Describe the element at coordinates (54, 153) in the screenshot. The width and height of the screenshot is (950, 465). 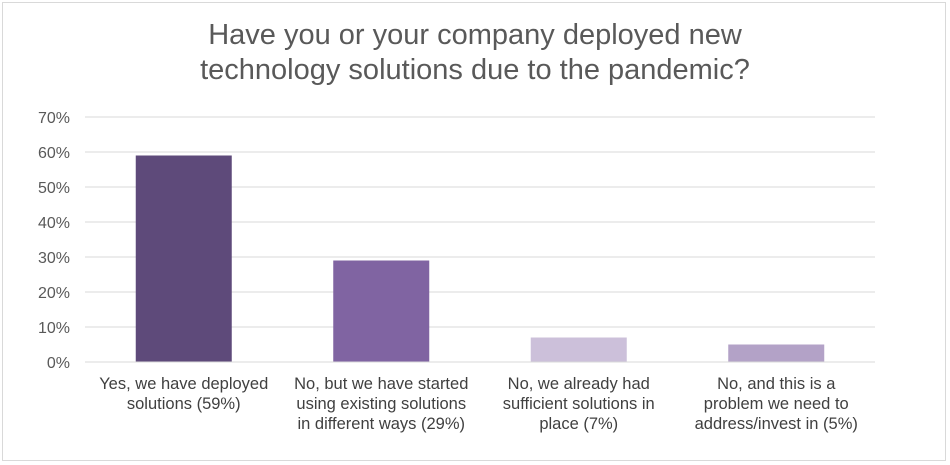
I see `y-tick-label: 60%` at that location.